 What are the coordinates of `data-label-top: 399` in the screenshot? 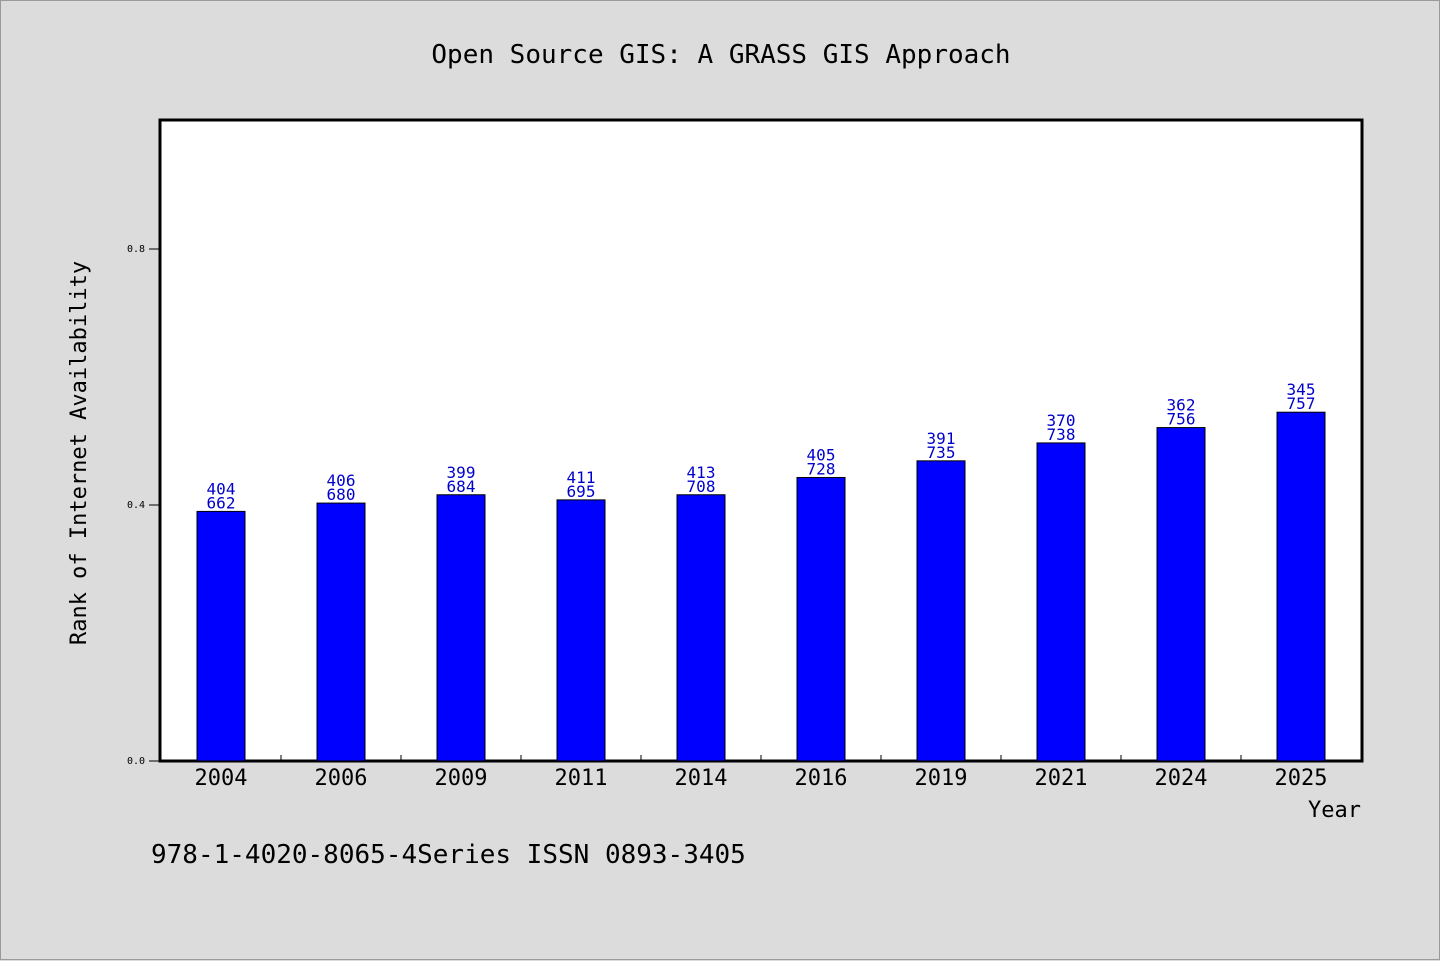 It's located at (461, 472).